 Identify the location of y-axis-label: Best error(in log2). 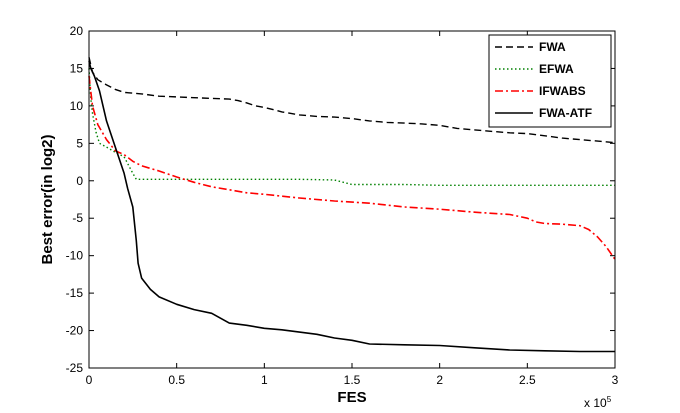
(47, 199).